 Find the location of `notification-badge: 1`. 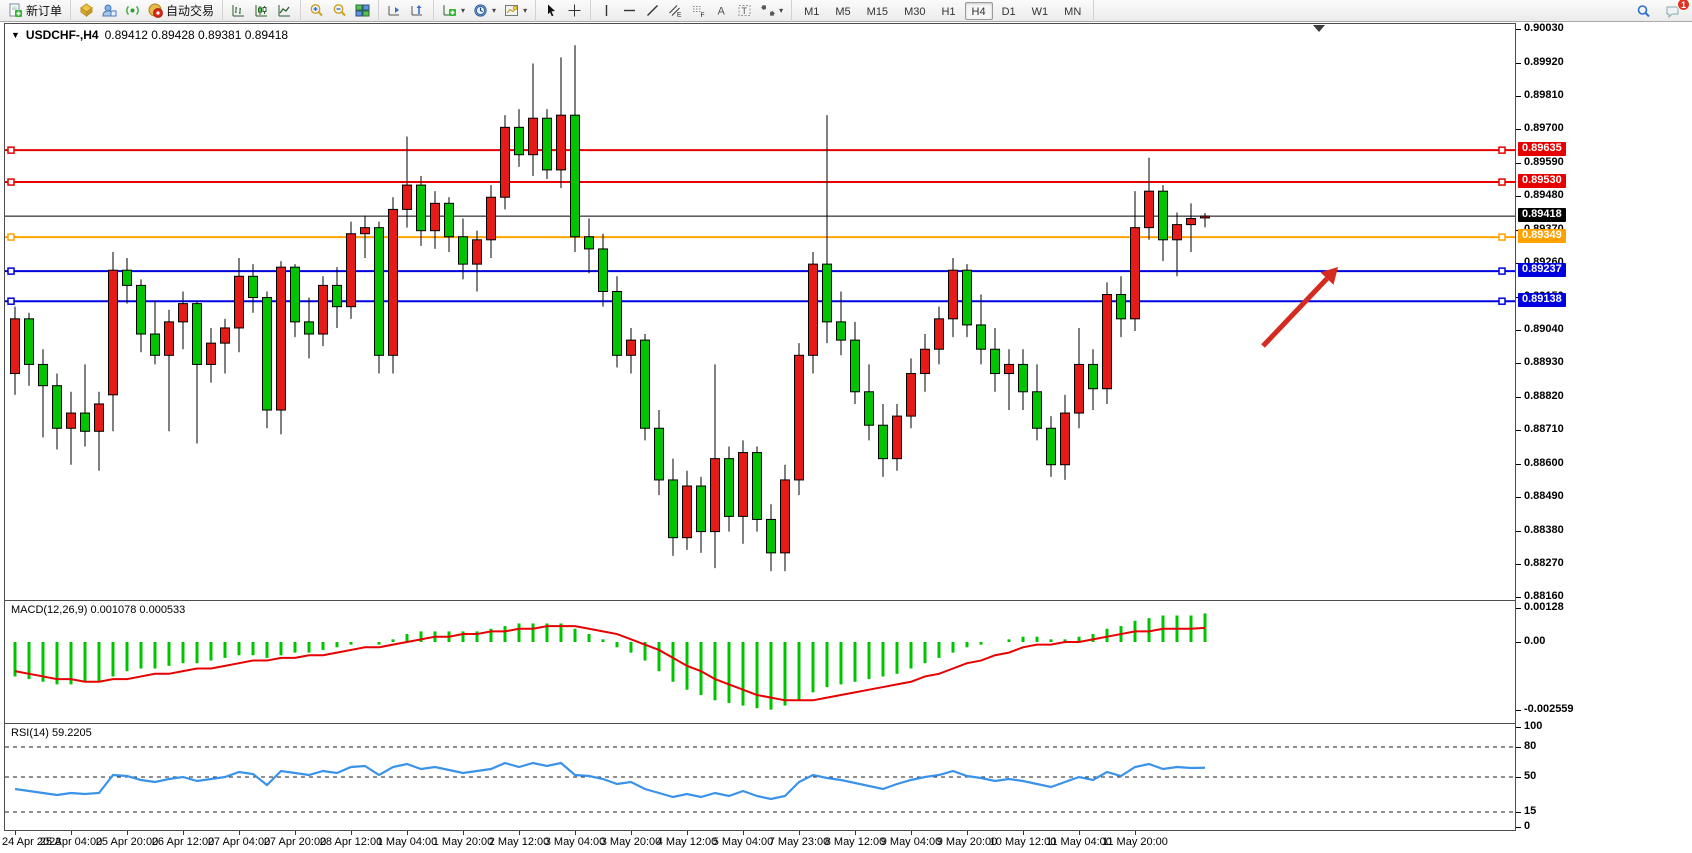

notification-badge: 1 is located at coordinates (1683, 5).